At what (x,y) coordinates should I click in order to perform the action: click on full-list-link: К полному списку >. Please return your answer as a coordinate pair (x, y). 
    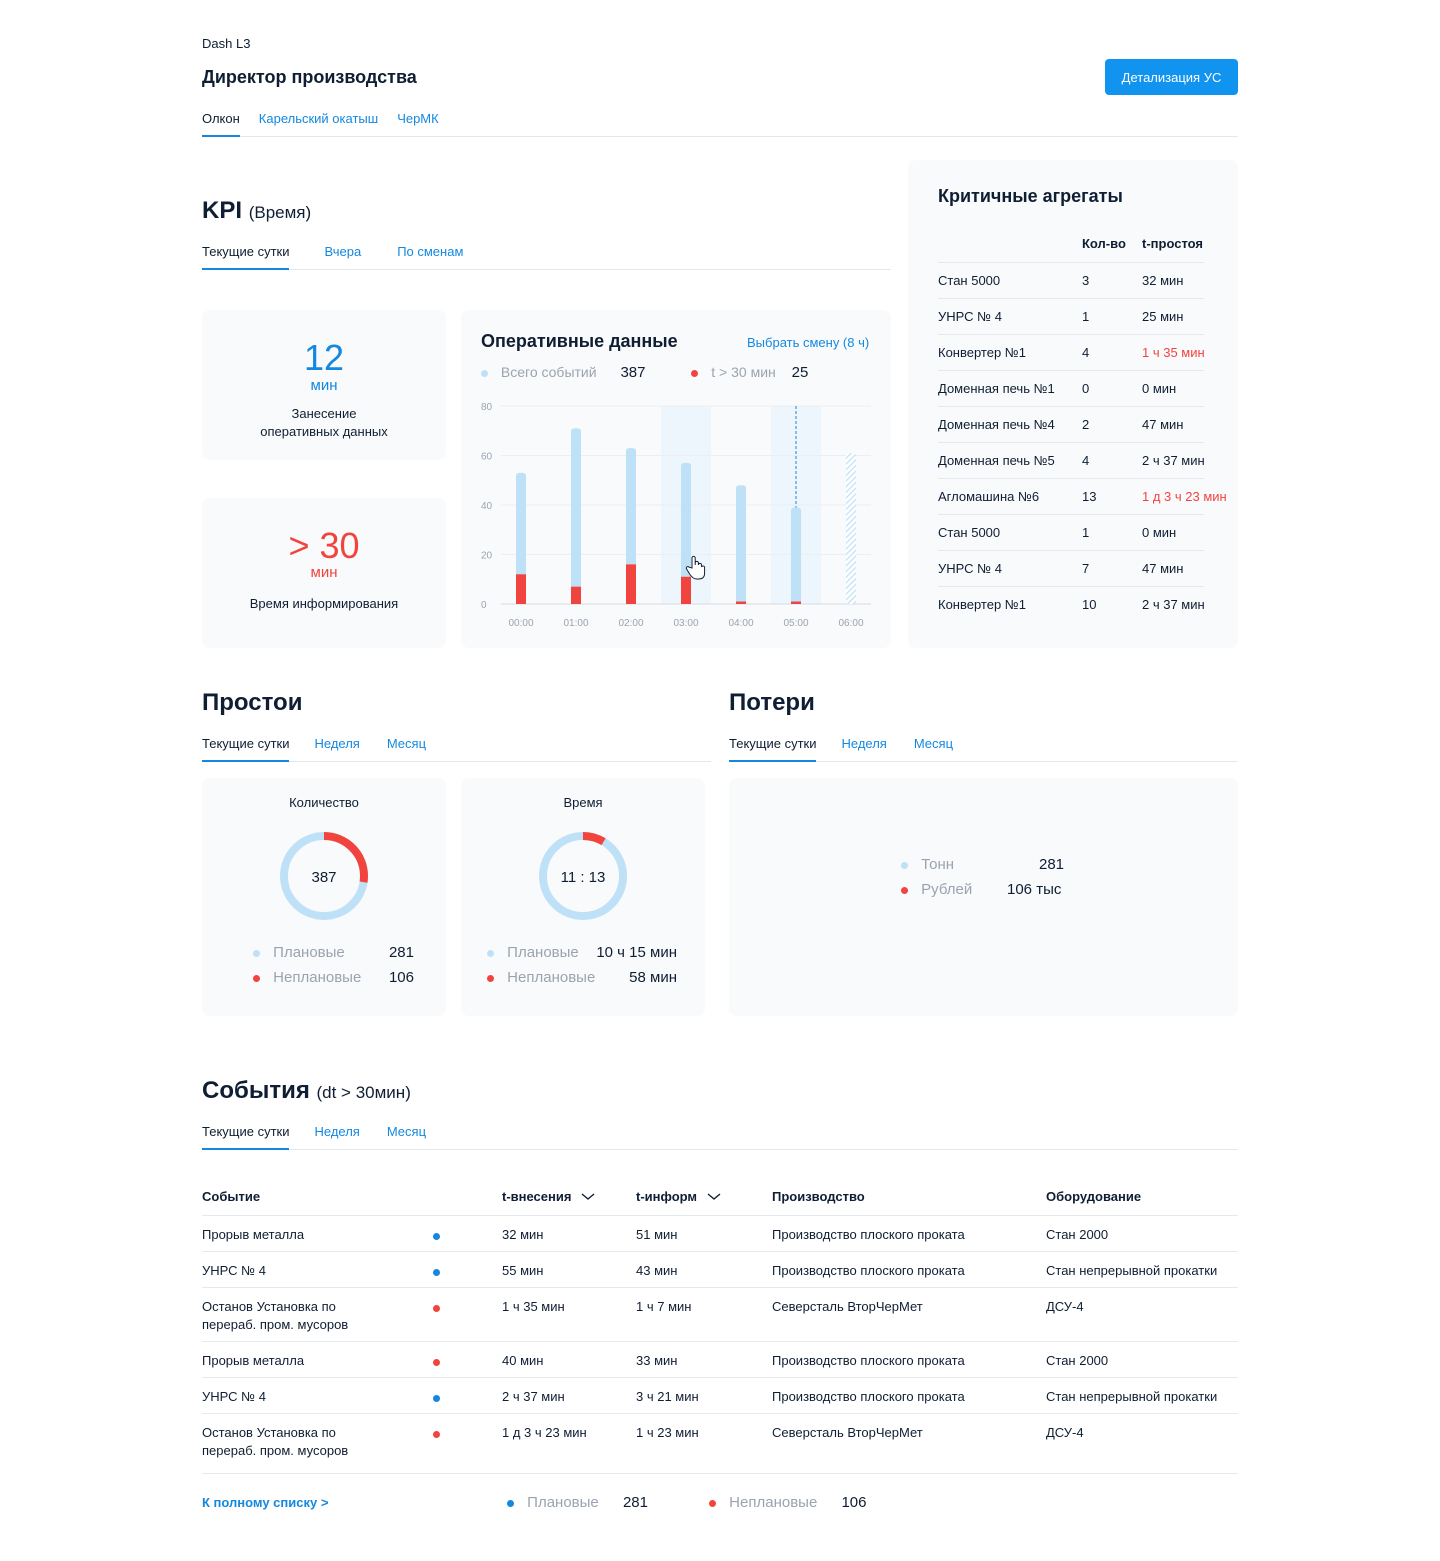
    Looking at the image, I should click on (265, 1502).